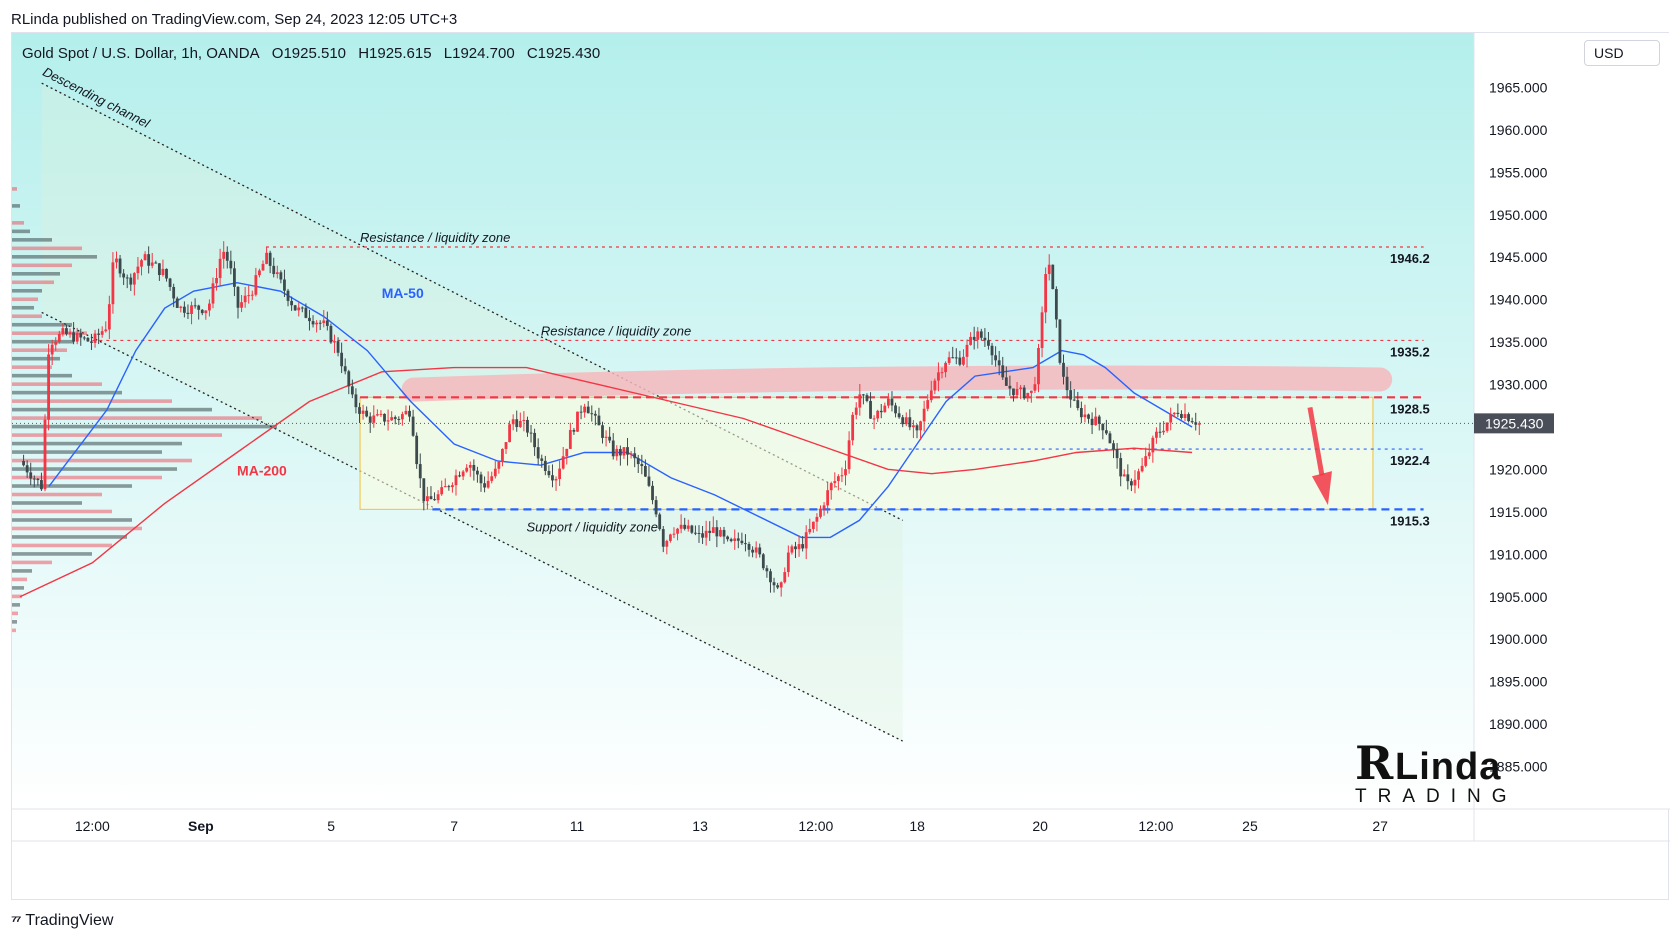 The width and height of the screenshot is (1680, 943). What do you see at coordinates (309, 53) in the screenshot?
I see `ohlc-open: O1925.510` at bounding box center [309, 53].